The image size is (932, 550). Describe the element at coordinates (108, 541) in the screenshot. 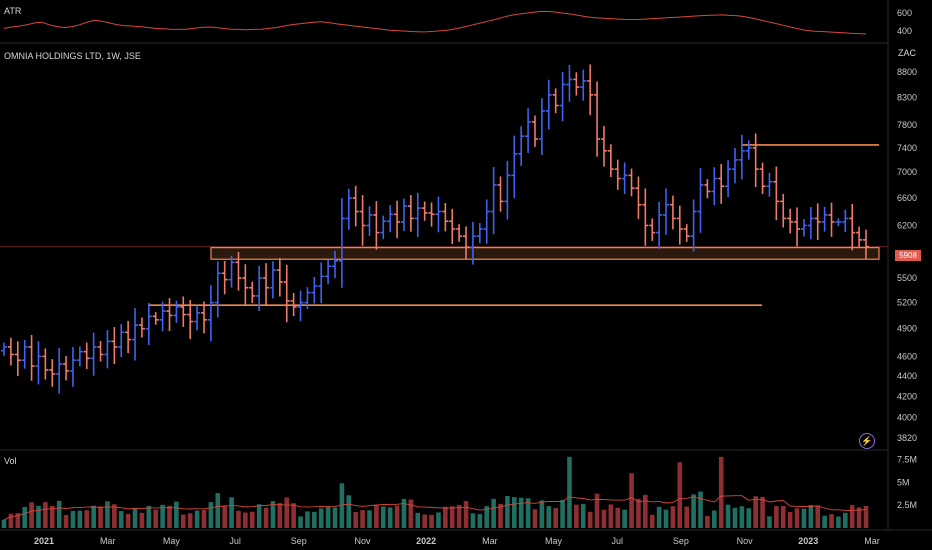

I see `time-tick-label: Mar` at that location.